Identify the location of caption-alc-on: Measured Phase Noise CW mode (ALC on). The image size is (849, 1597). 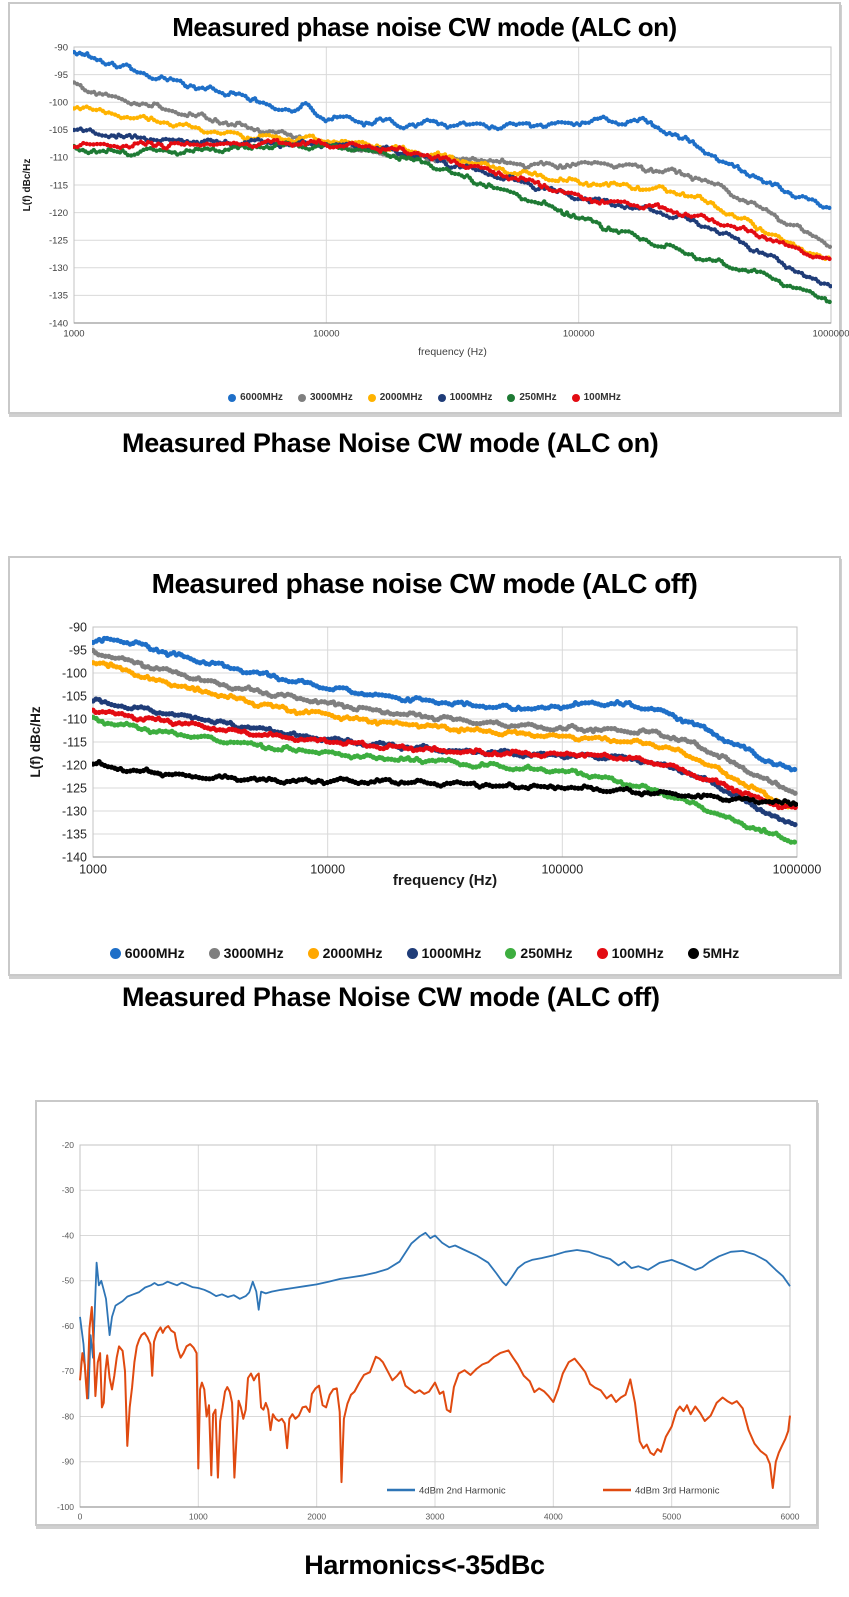
(390, 443).